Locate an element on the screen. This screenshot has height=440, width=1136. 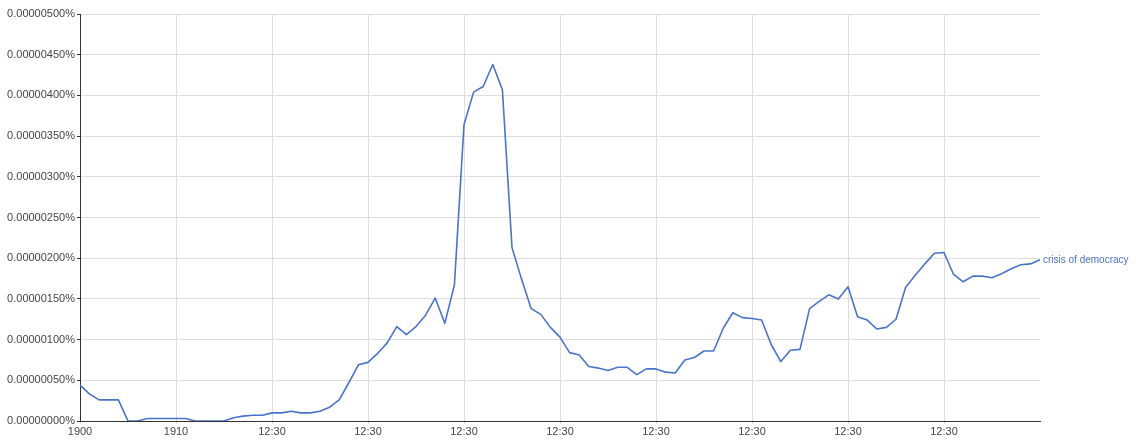
y-tick-label: 0.00000100% is located at coordinates (41, 338).